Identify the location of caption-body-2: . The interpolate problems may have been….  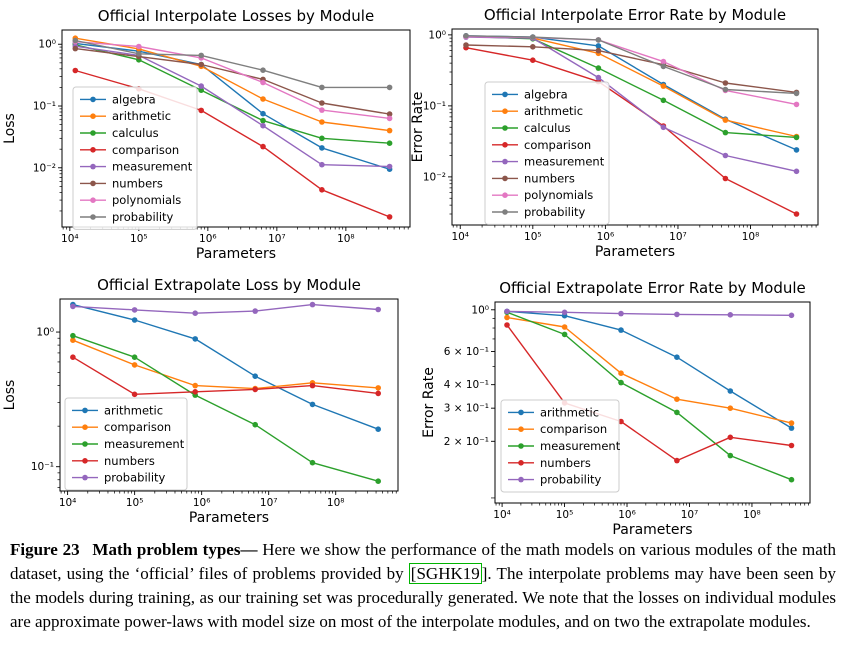
(423, 597).